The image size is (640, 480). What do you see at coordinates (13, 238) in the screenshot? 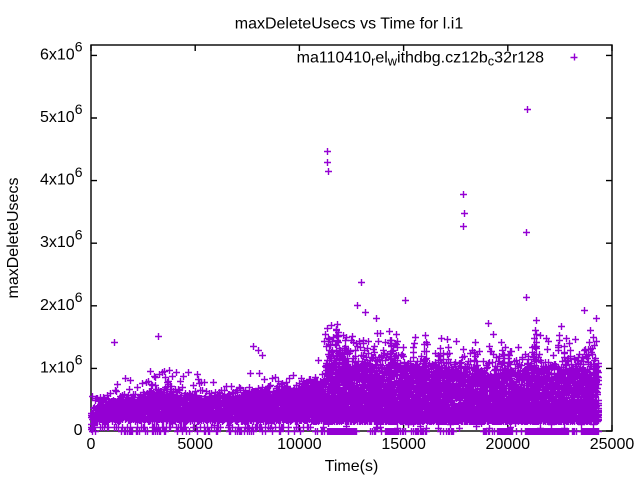
I see `svg-text: maxDeleteUsecs` at bounding box center [13, 238].